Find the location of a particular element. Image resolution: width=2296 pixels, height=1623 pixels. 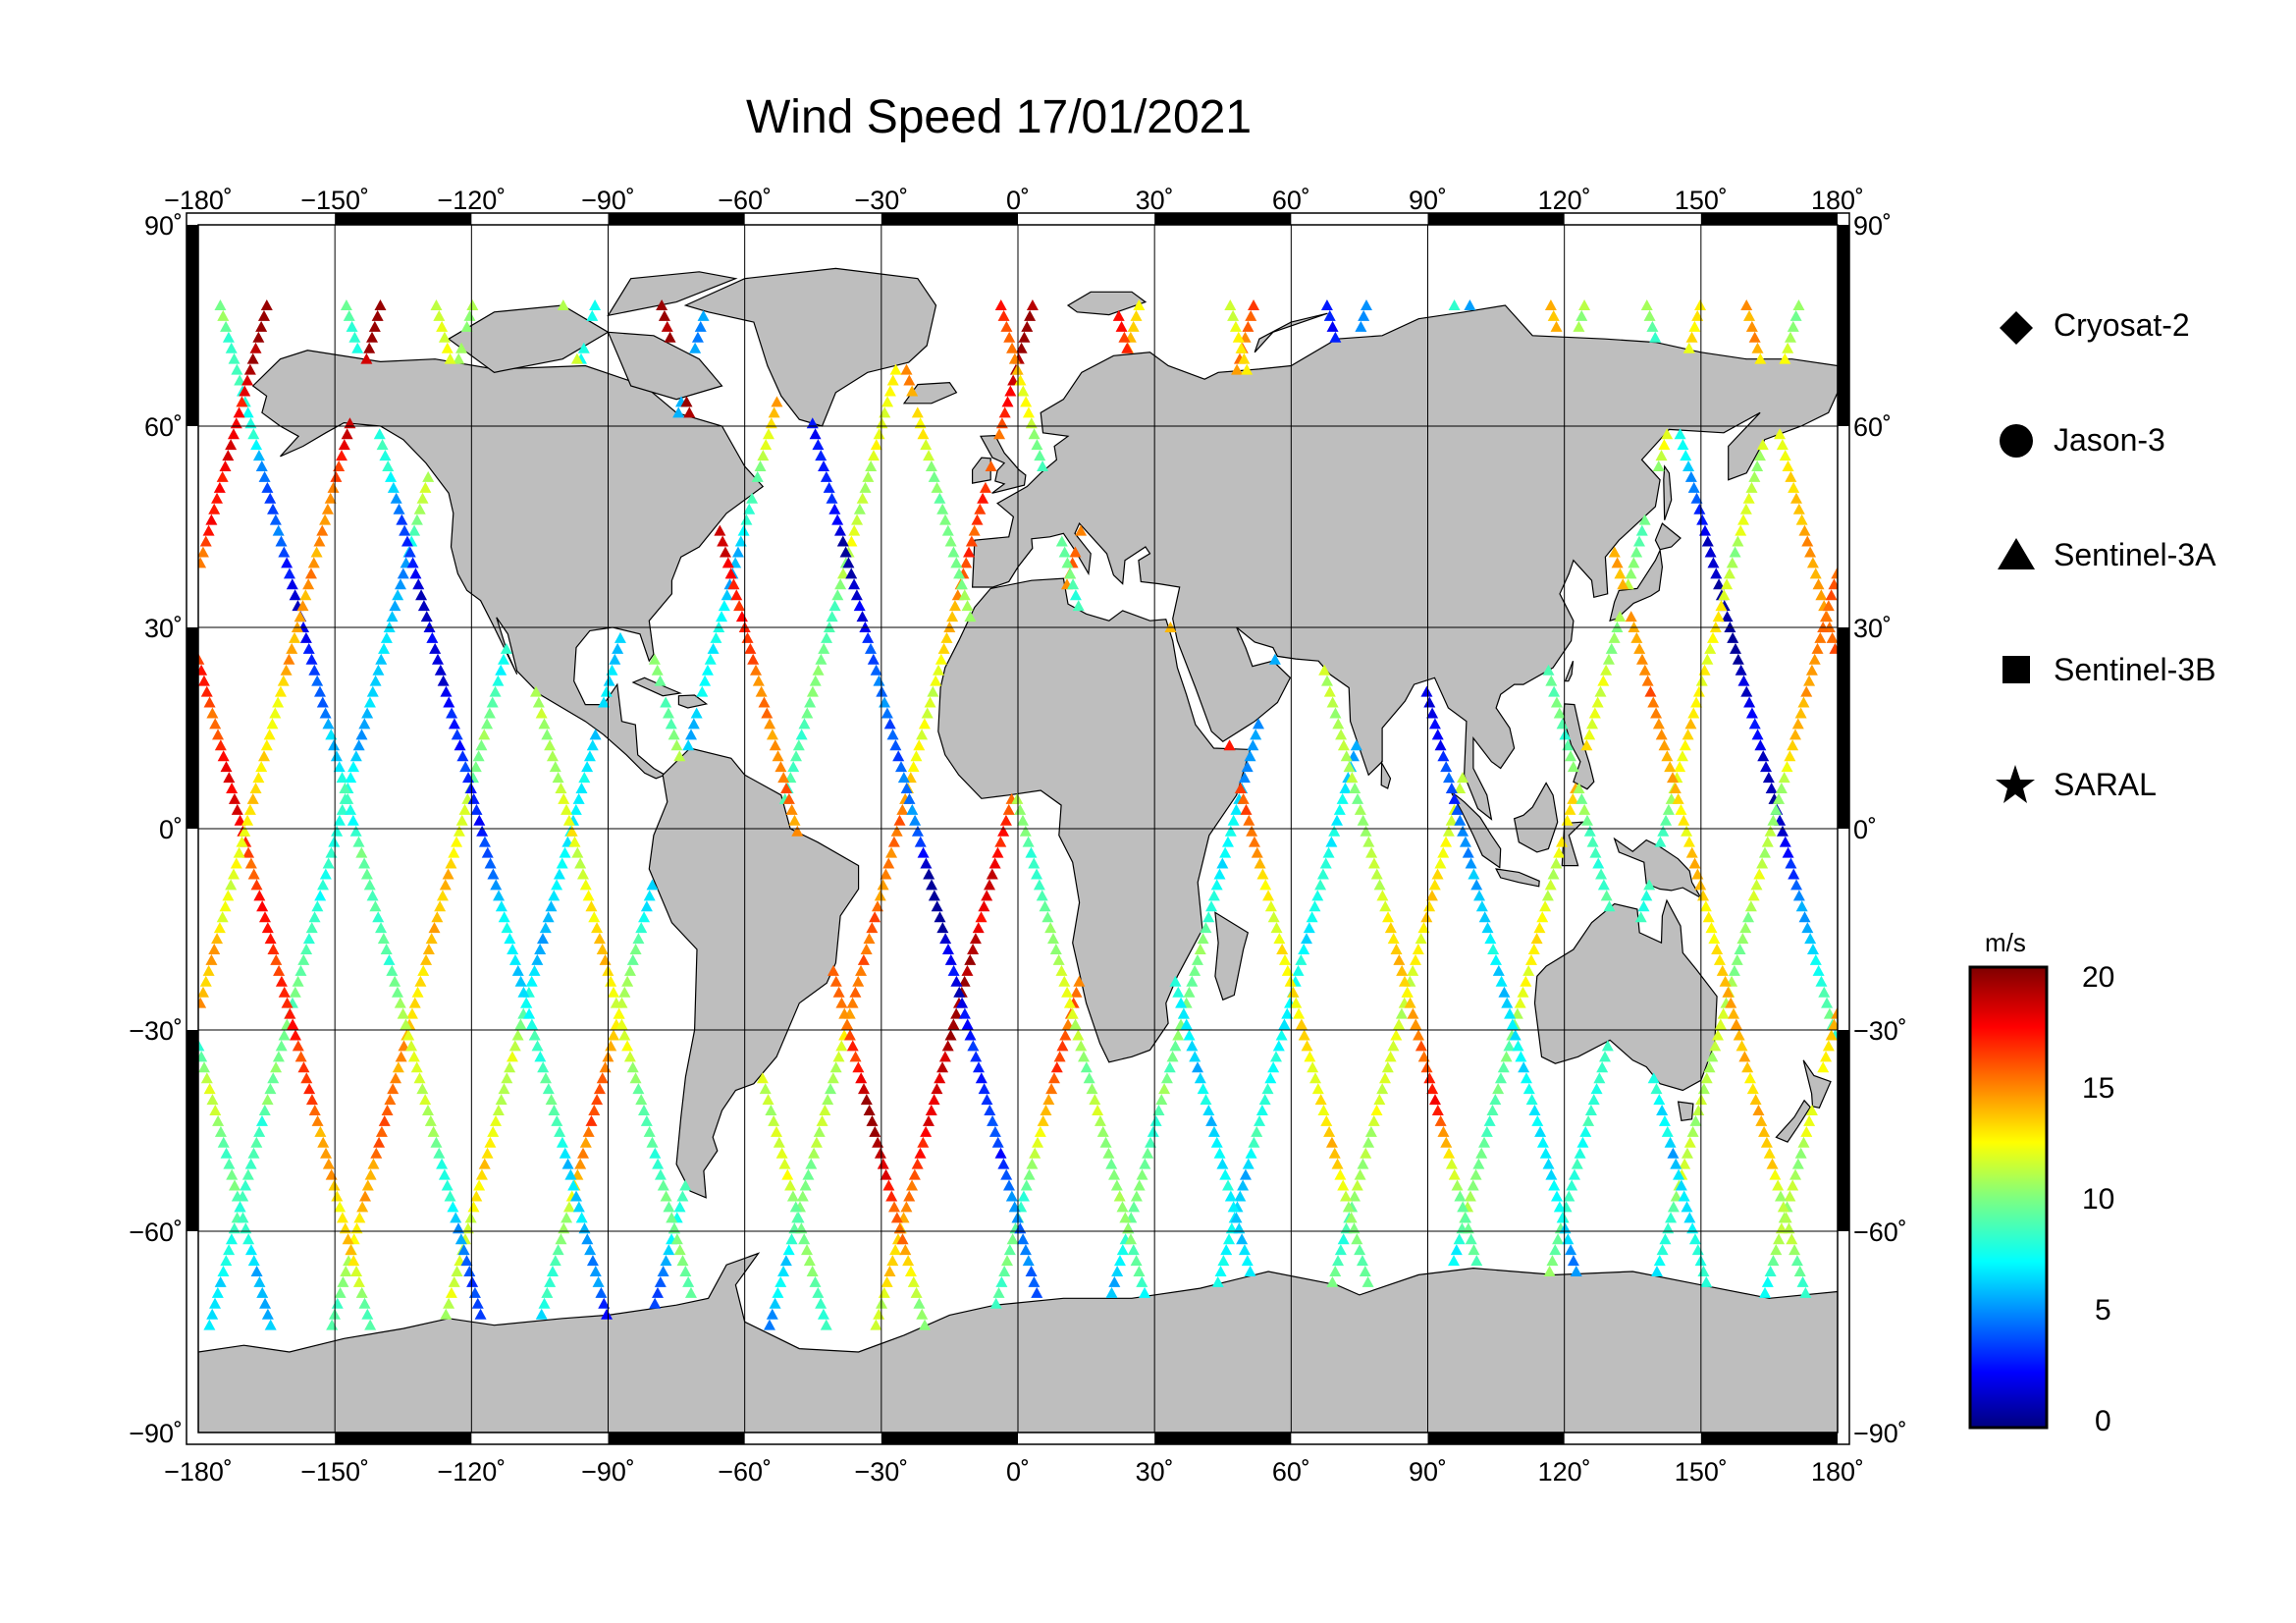

lon-tick-bottom: −30˚ is located at coordinates (881, 1472).